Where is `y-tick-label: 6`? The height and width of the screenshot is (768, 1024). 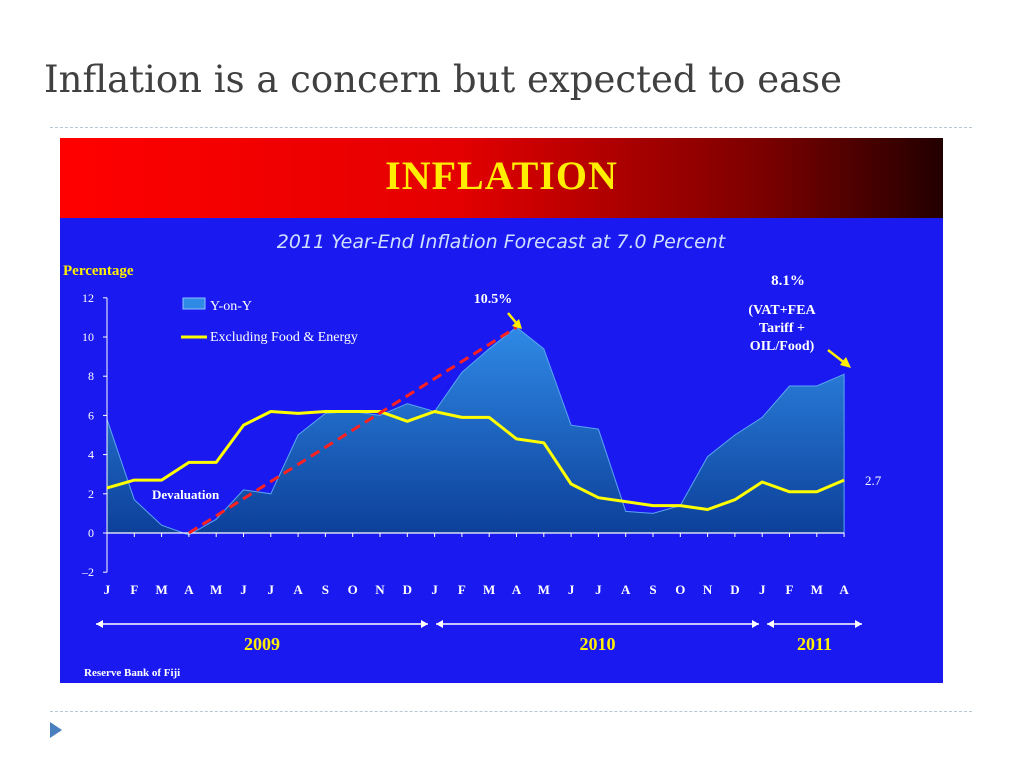 y-tick-label: 6 is located at coordinates (91, 415).